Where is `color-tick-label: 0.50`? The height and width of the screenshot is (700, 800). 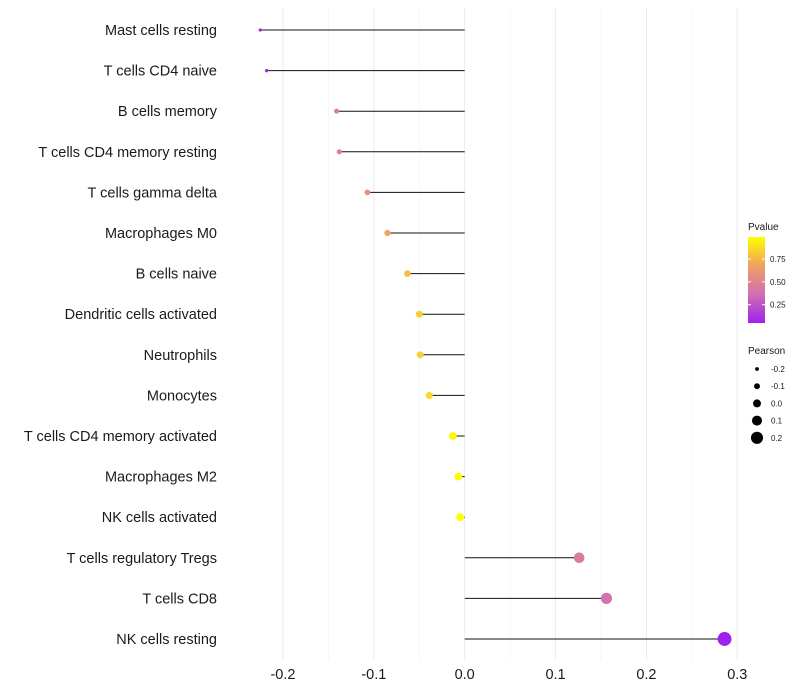 color-tick-label: 0.50 is located at coordinates (778, 282).